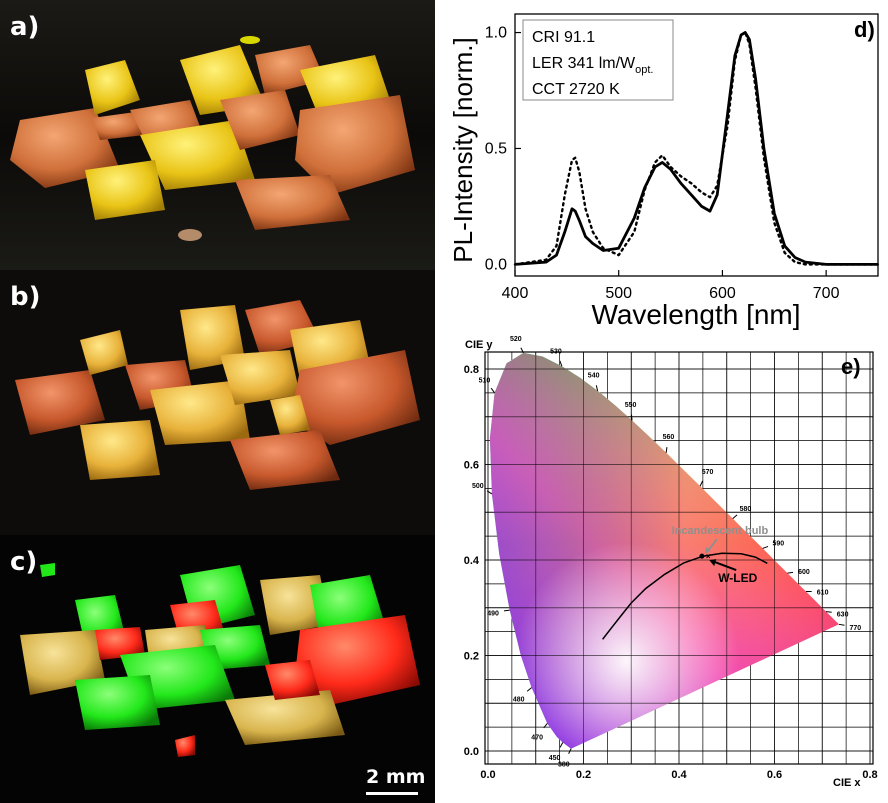 The height and width of the screenshot is (803, 888). I want to click on point-marker: ×, so click(708, 556).